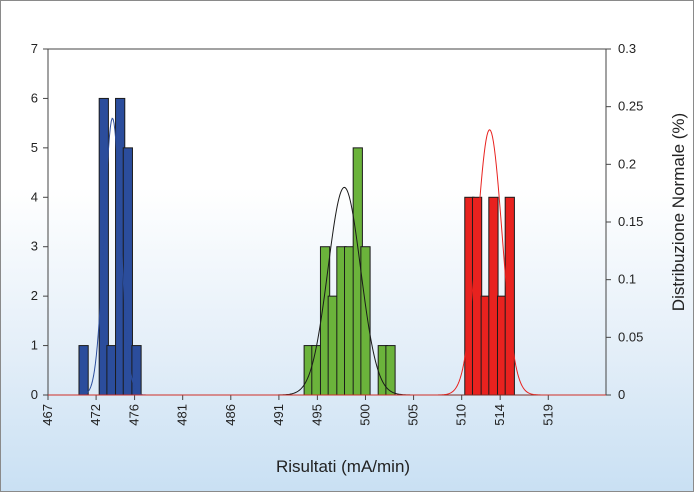 The height and width of the screenshot is (492, 694). I want to click on right-y-tick-label: 0.05, so click(630, 336).